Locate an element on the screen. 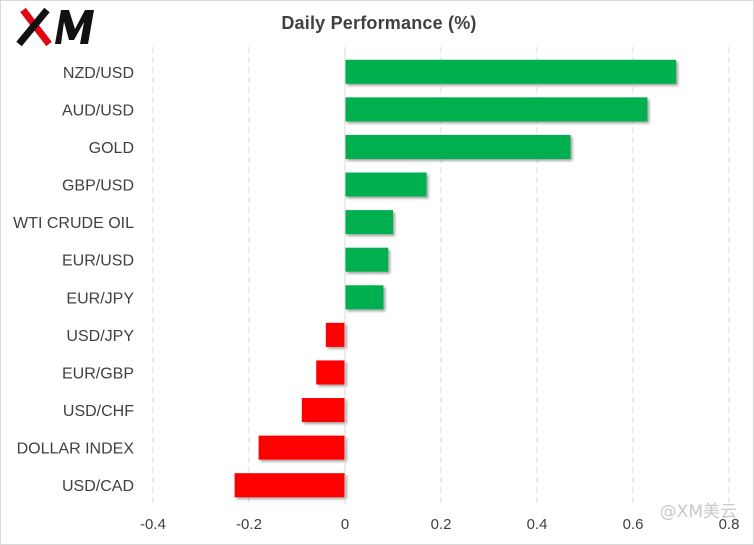  category-label: GBP/USD is located at coordinates (98, 186).